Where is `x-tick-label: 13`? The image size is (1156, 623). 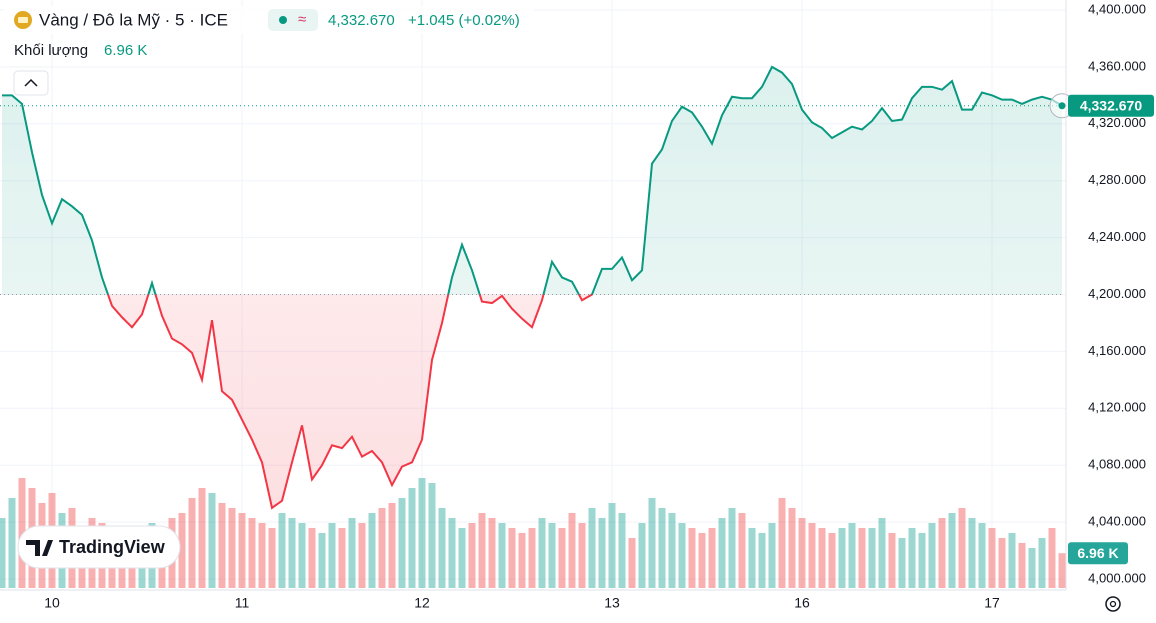
x-tick-label: 13 is located at coordinates (612, 603).